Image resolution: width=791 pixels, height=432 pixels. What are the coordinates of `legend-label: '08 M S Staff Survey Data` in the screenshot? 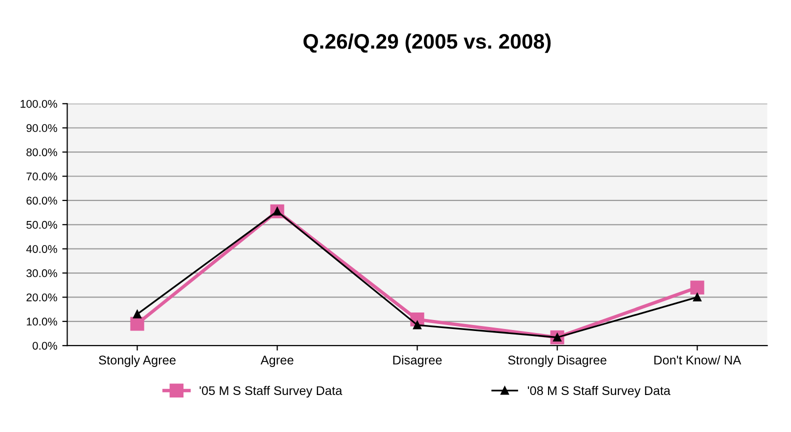 It's located at (599, 392).